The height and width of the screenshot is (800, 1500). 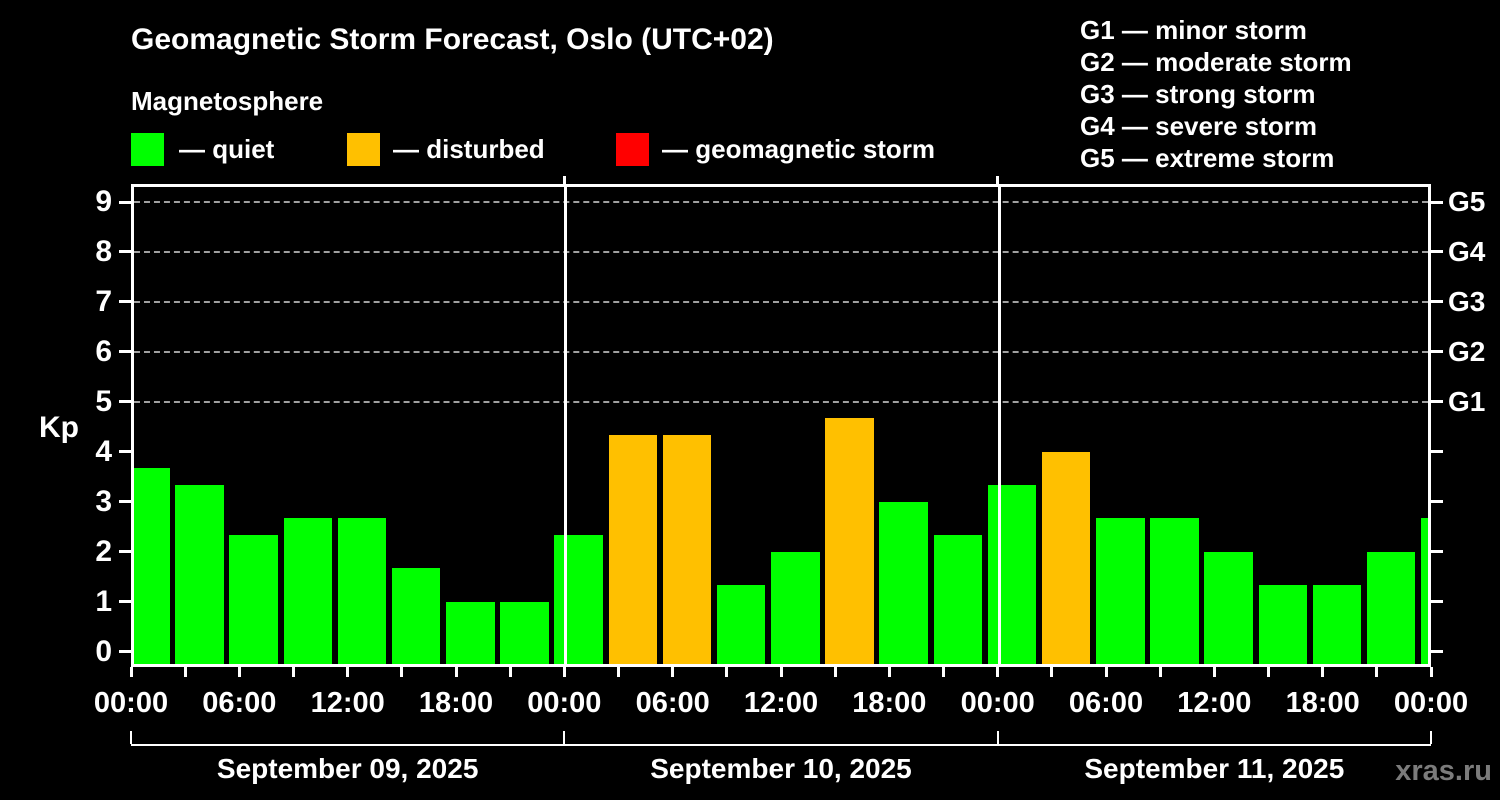 What do you see at coordinates (103, 451) in the screenshot?
I see `y-axis-label: 4` at bounding box center [103, 451].